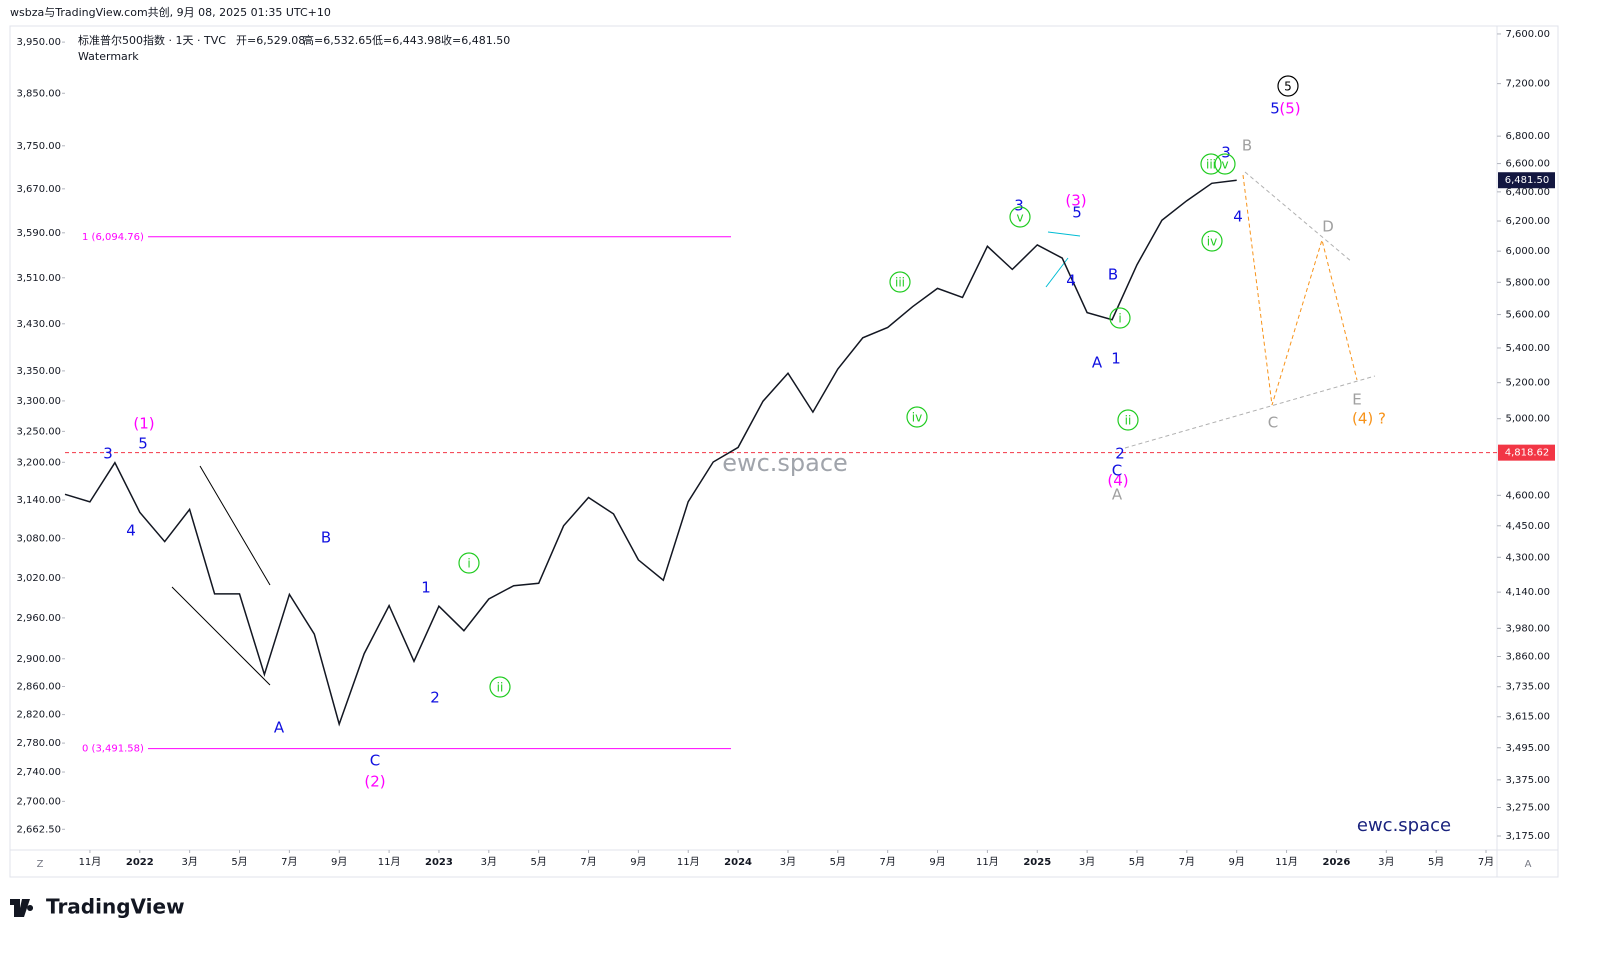 This screenshot has height=957, width=1603. What do you see at coordinates (1037, 862) in the screenshot?
I see `x-tick-label: 2025` at bounding box center [1037, 862].